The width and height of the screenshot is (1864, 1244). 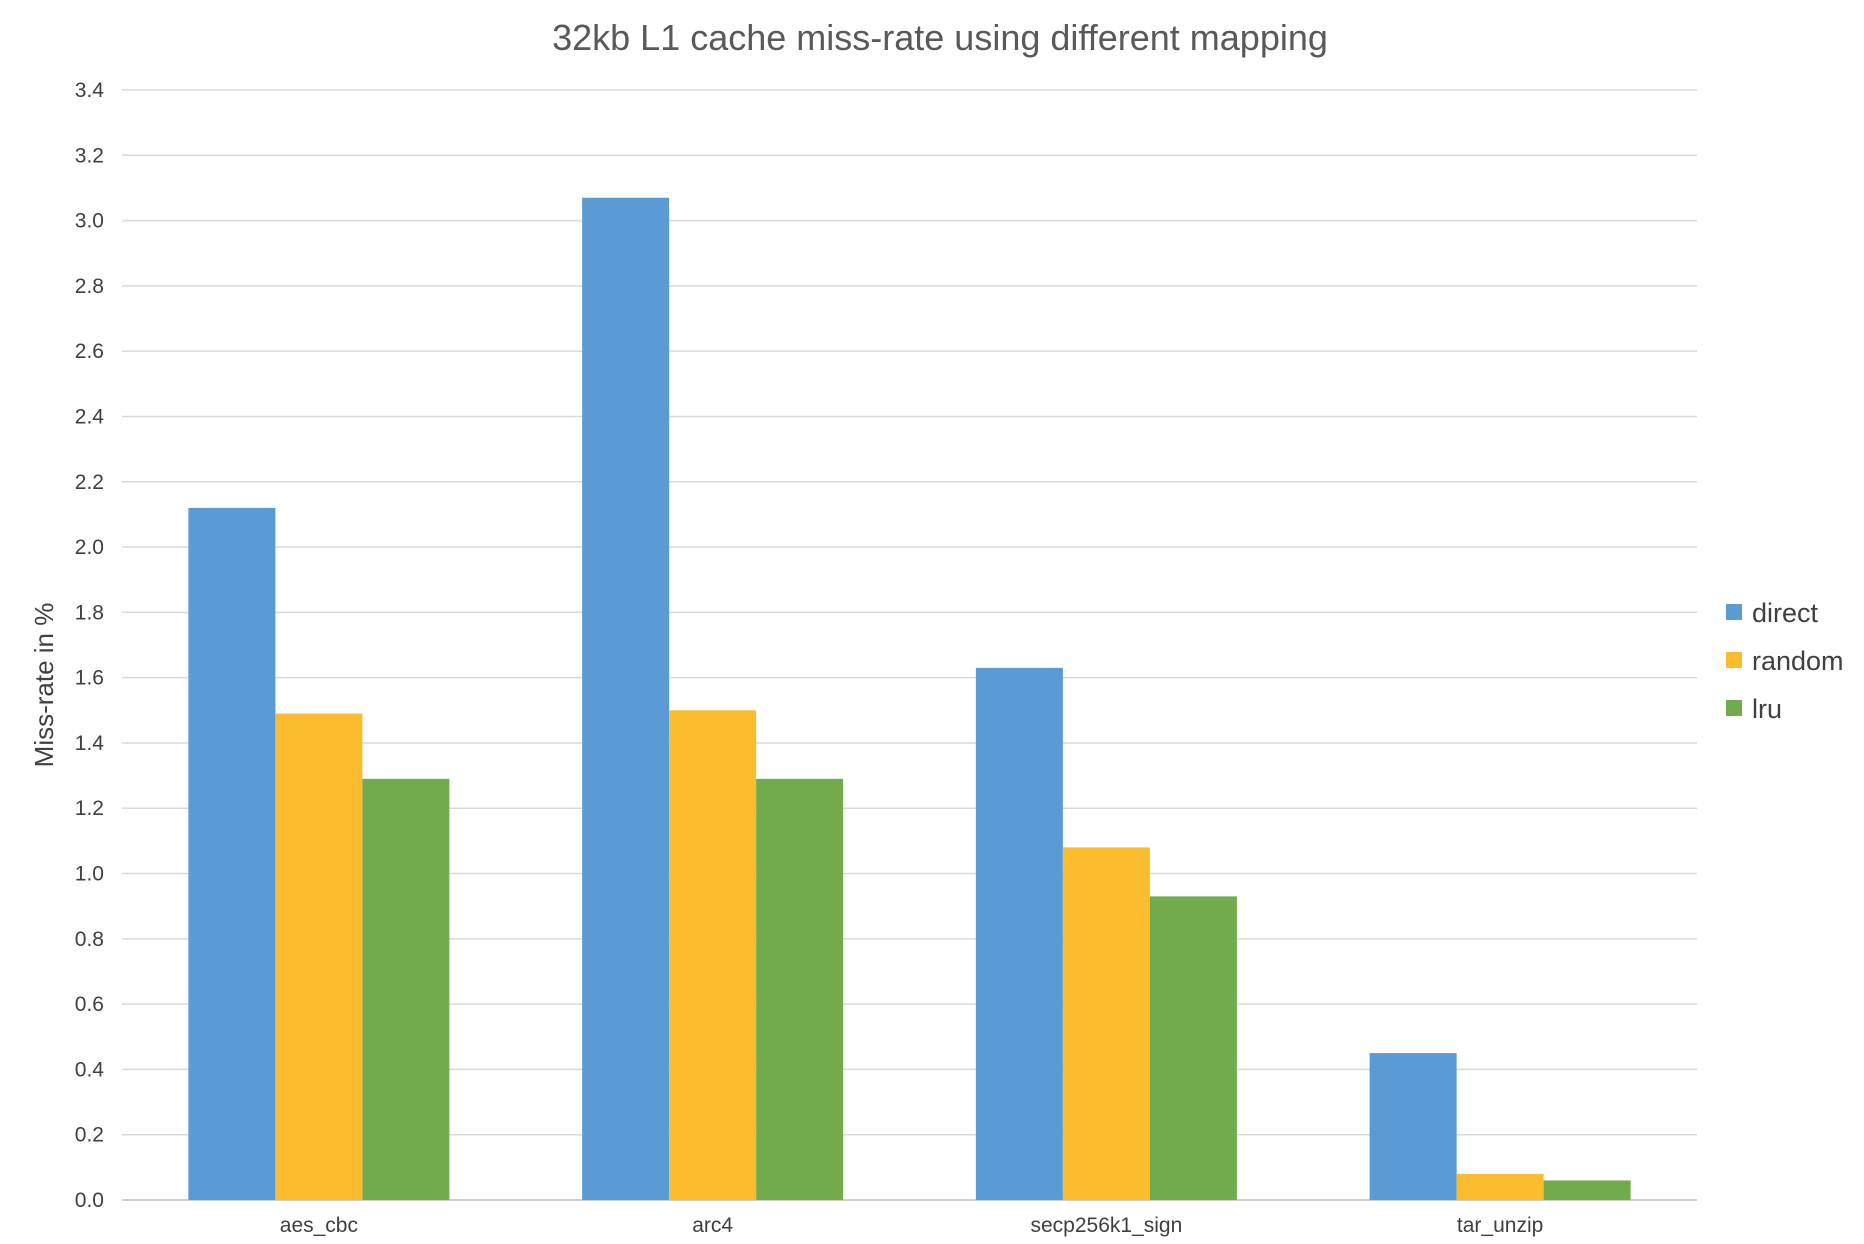 I want to click on legend-swatch-lru, so click(x=1734, y=708).